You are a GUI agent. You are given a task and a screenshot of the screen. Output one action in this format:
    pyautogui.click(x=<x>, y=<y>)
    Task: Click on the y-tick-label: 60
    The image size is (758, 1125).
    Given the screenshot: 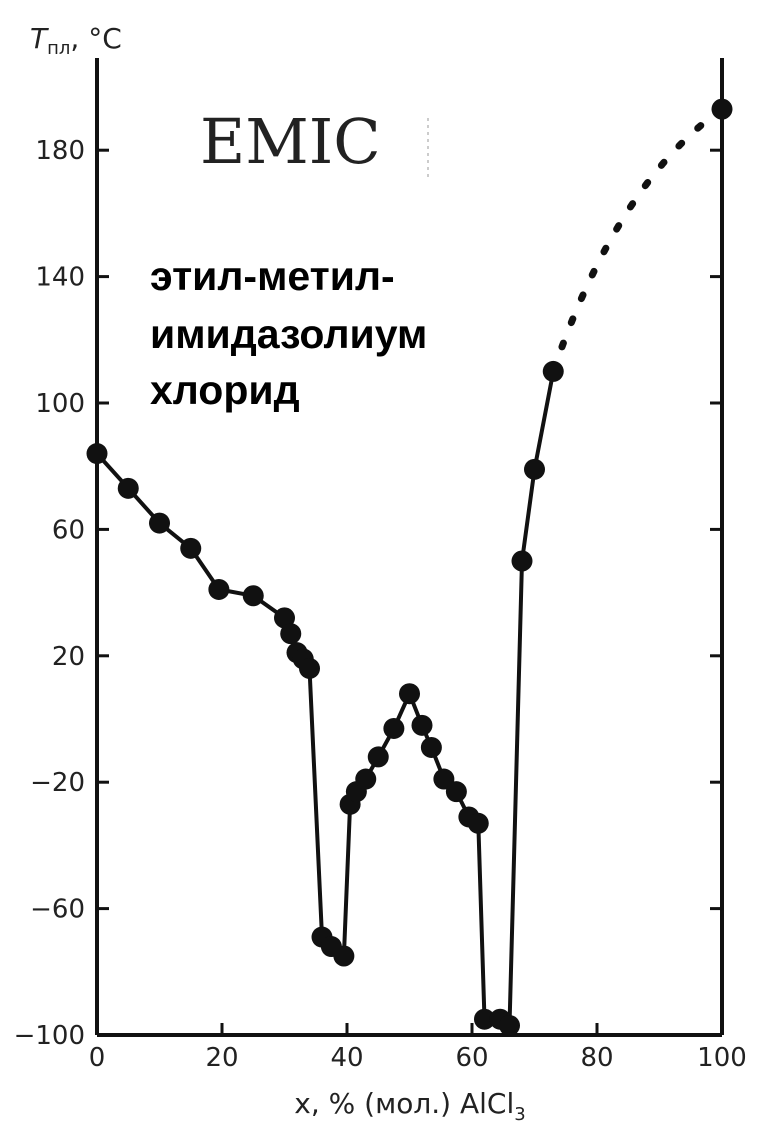 What is the action you would take?
    pyautogui.click(x=68, y=530)
    